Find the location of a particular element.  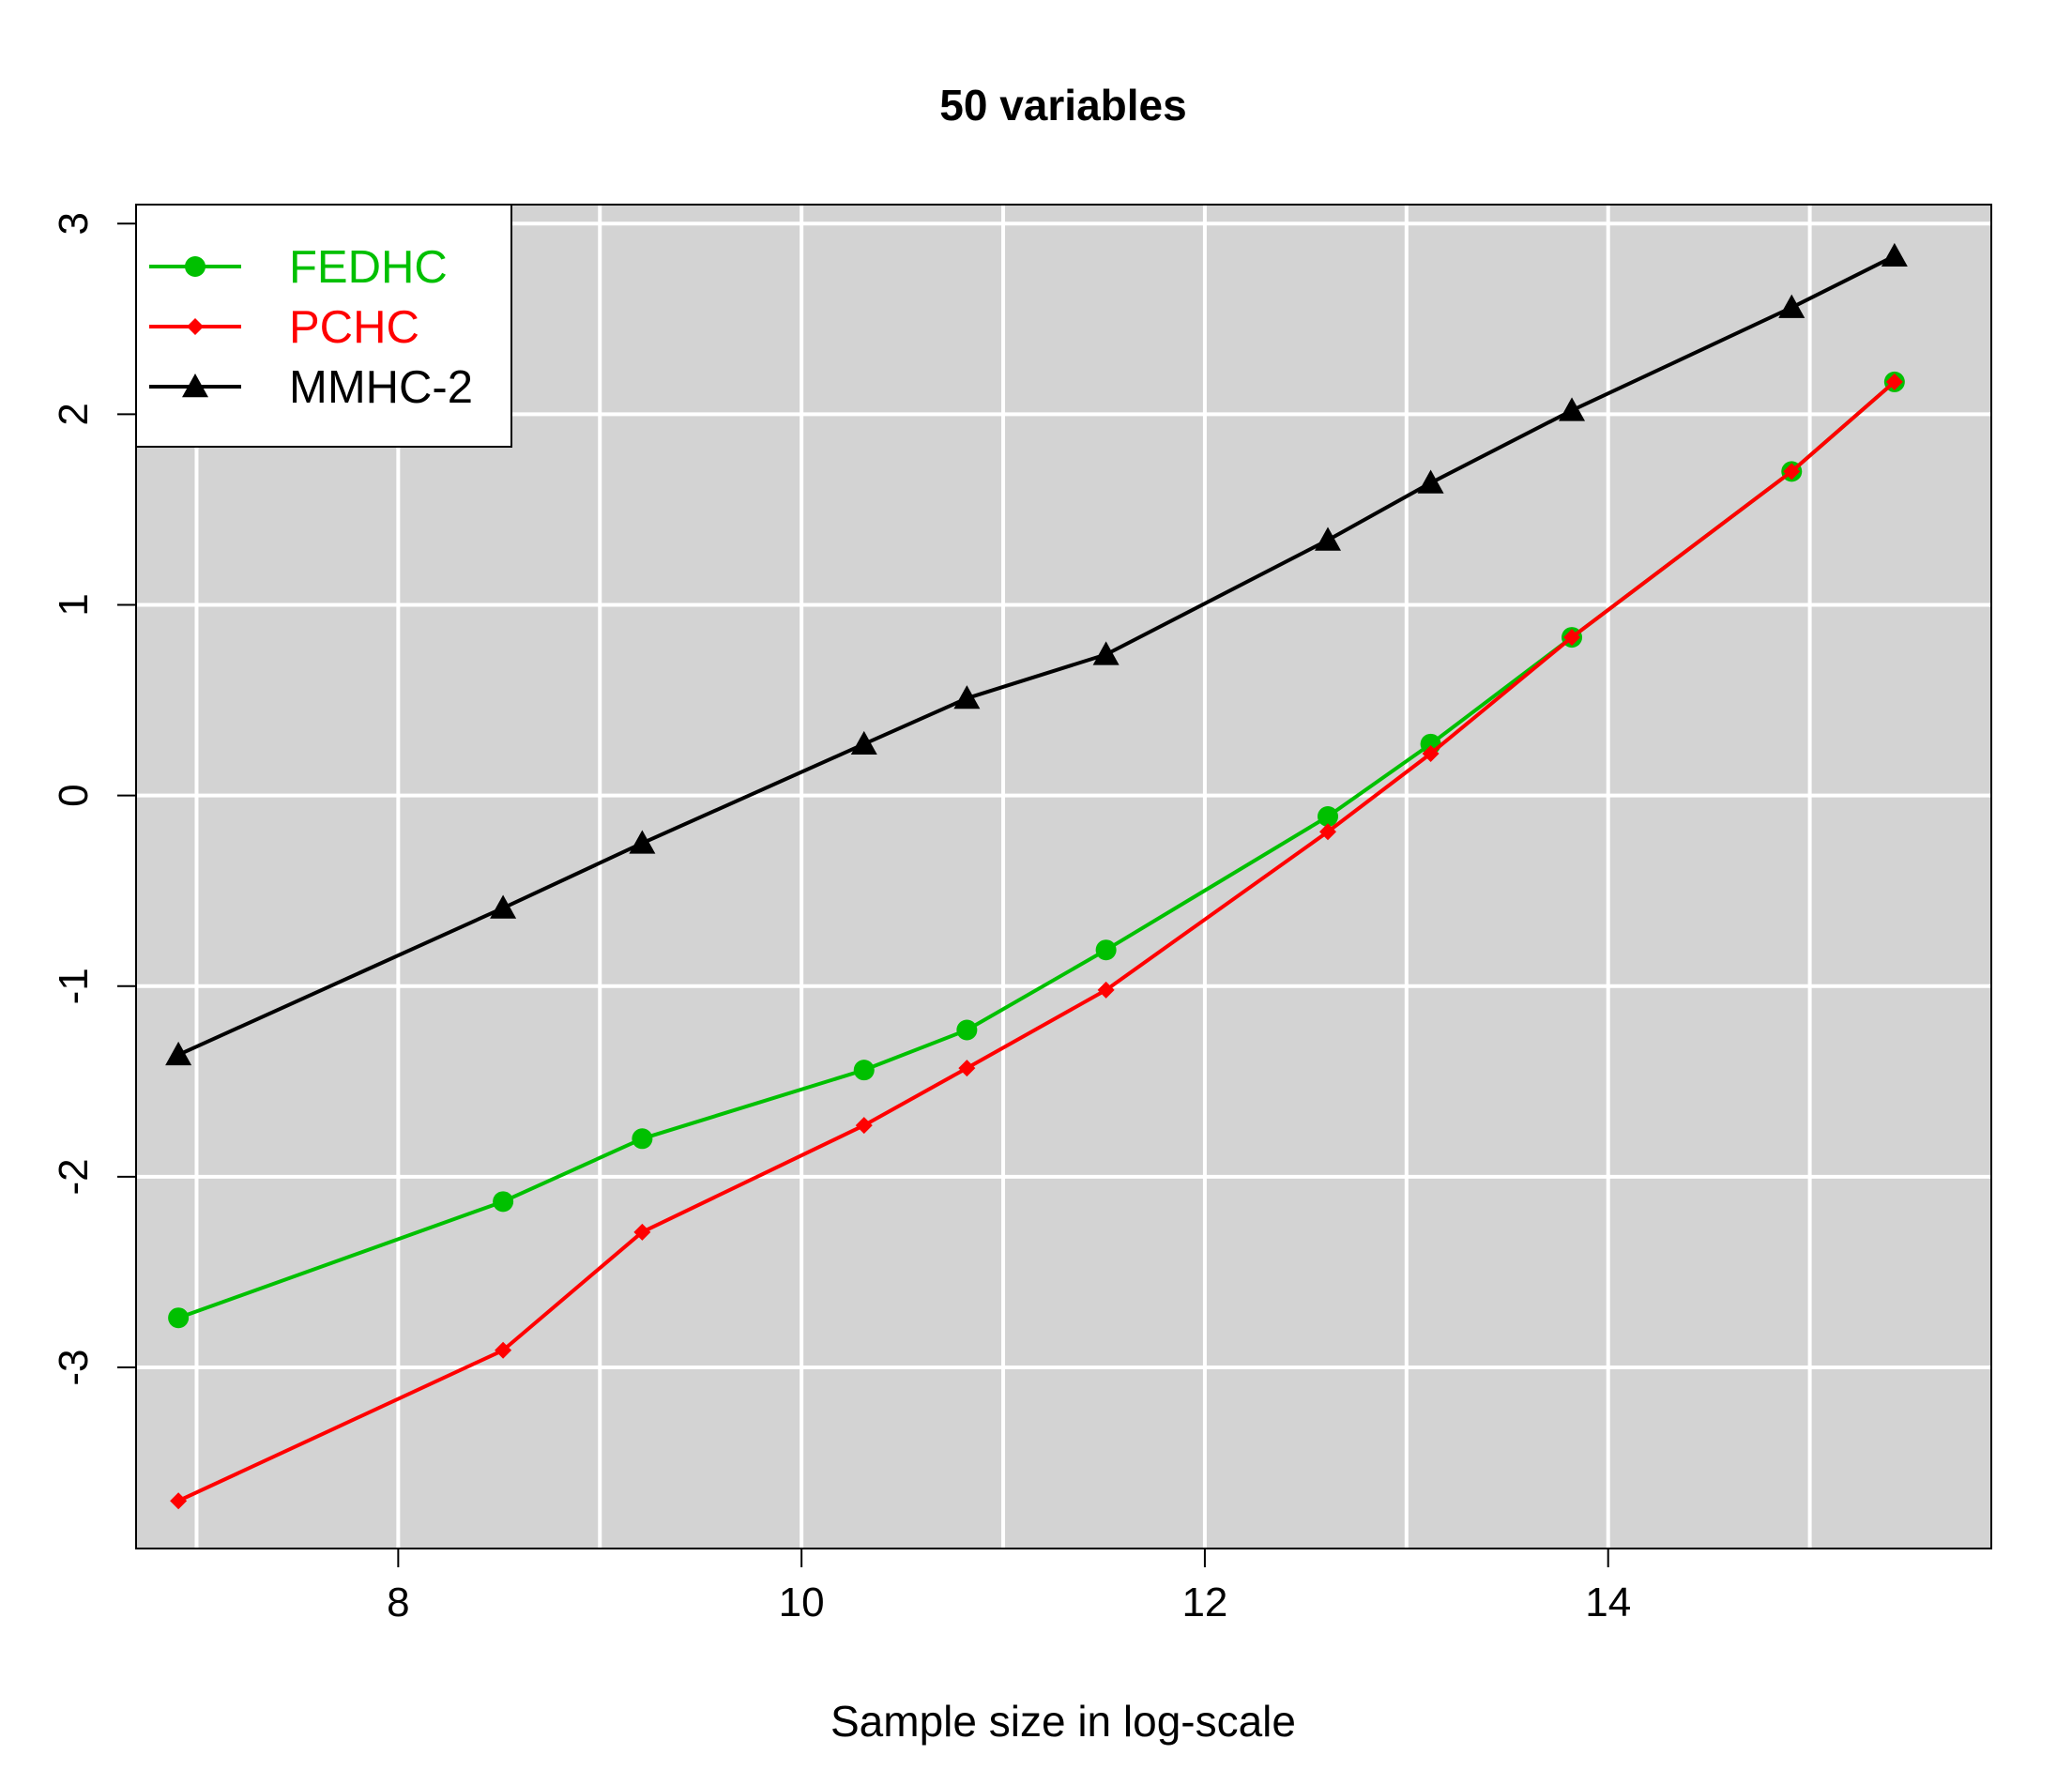

x-tick-label-1: 10 is located at coordinates (802, 1602).